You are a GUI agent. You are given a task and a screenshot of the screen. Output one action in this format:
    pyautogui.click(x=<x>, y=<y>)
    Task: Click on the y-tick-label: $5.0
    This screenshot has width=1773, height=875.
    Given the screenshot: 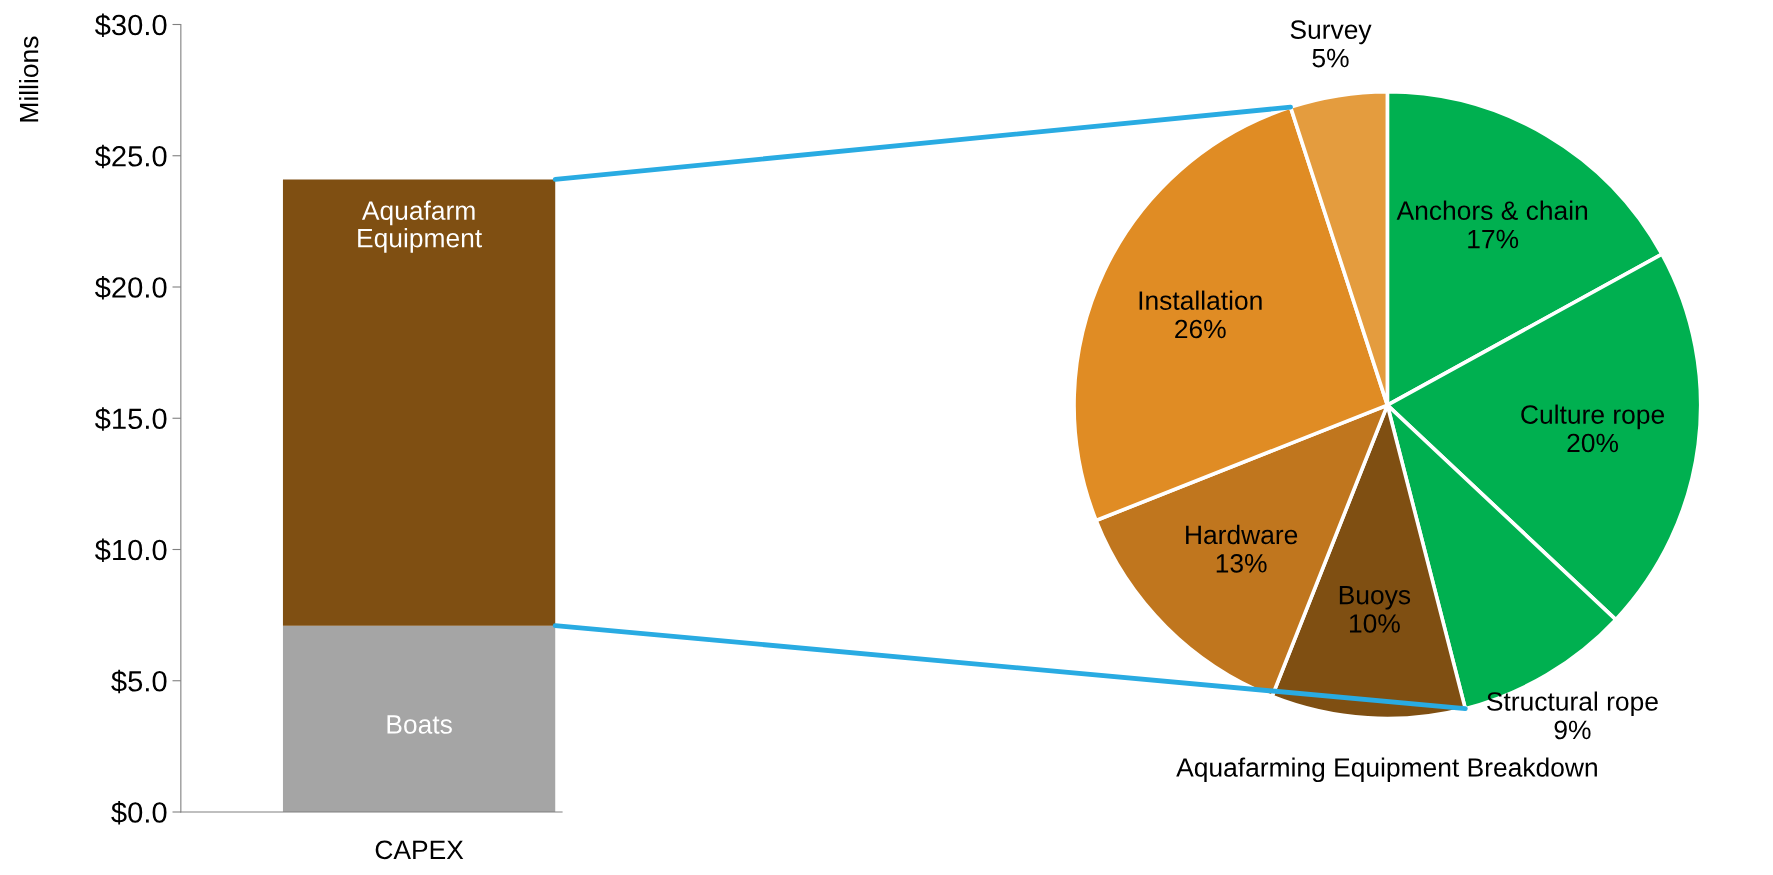 What is the action you would take?
    pyautogui.click(x=139, y=681)
    